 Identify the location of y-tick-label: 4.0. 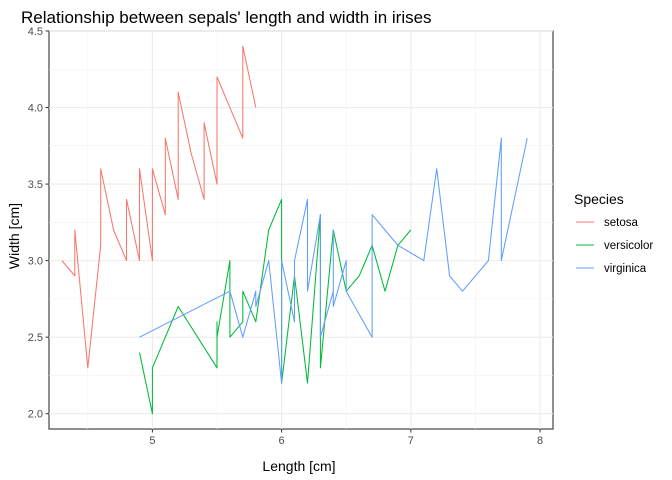
(35, 109).